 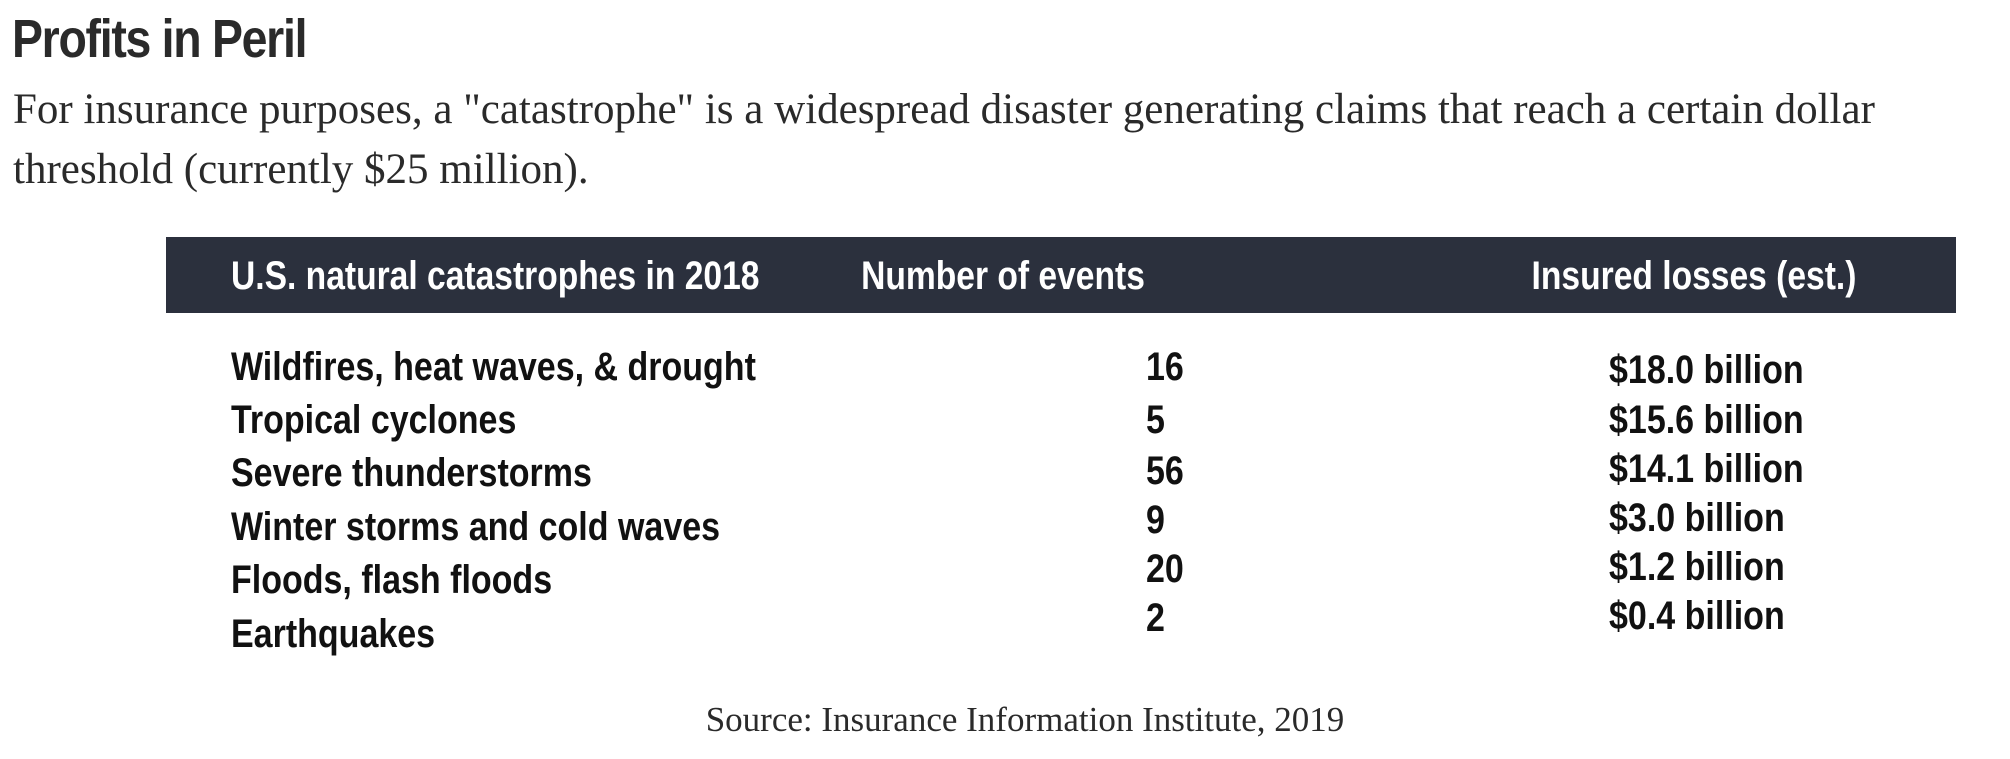 I want to click on row-event-count: 5, so click(x=1155, y=420).